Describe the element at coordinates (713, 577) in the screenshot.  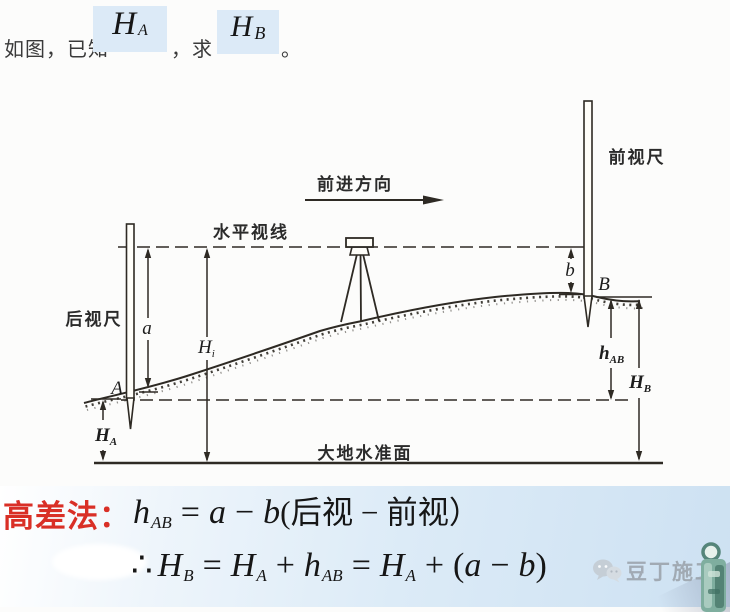
I see `building-photo-fragment` at that location.